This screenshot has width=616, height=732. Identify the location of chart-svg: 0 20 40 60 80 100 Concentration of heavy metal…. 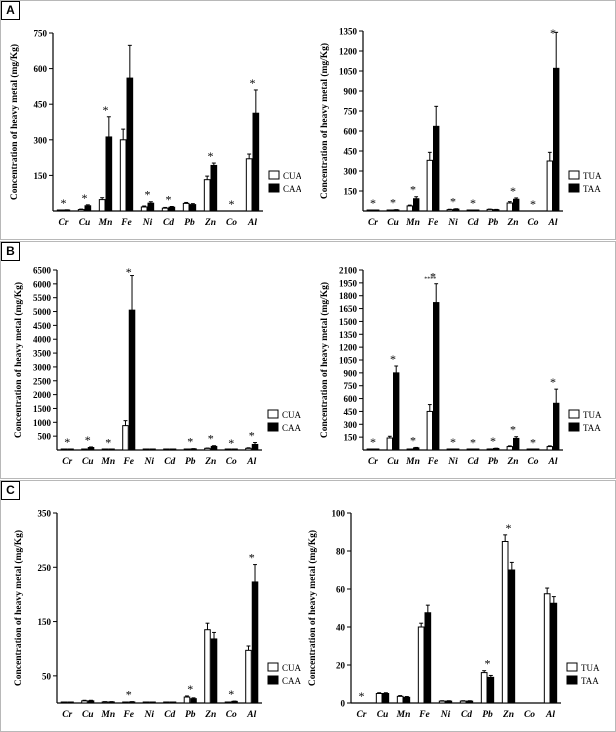
(453, 615).